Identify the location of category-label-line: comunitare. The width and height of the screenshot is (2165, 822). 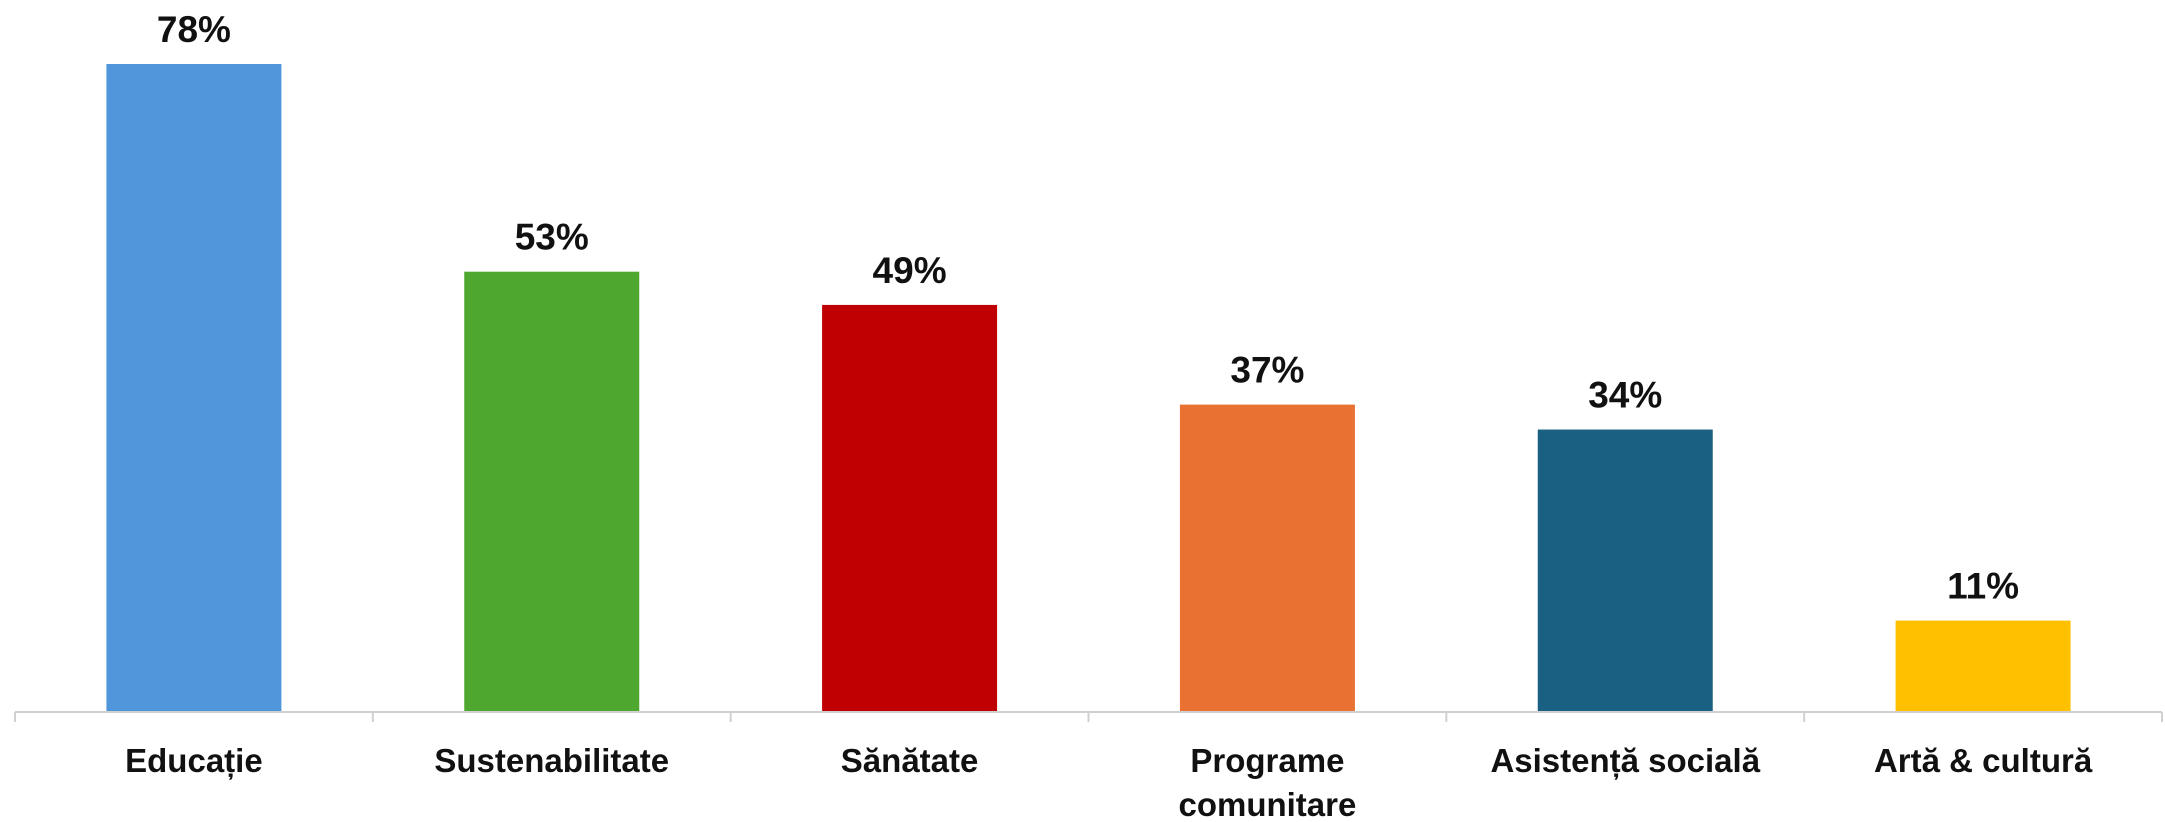
(1267, 804).